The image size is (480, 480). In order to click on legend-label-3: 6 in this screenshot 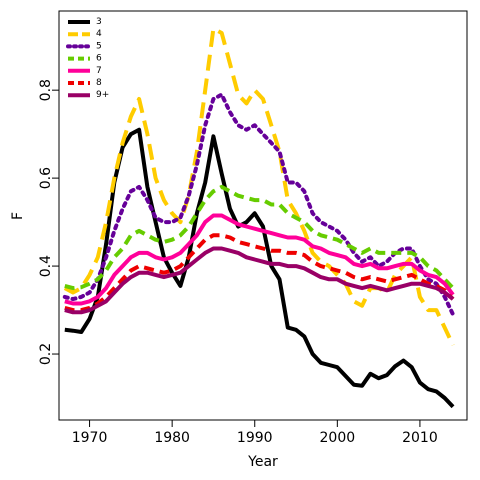, I will do `click(99, 59)`.